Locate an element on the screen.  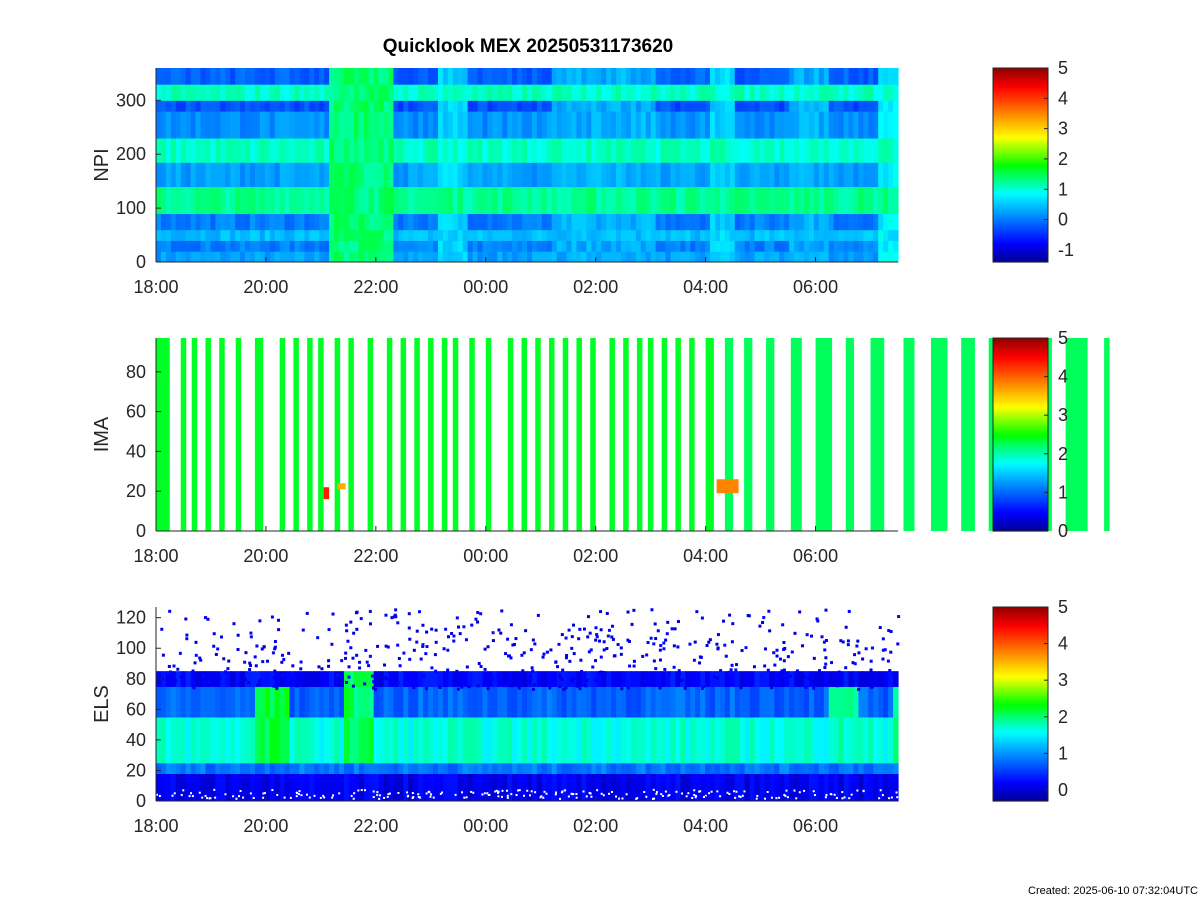
colorbar-tick-label: 5 is located at coordinates (1063, 607).